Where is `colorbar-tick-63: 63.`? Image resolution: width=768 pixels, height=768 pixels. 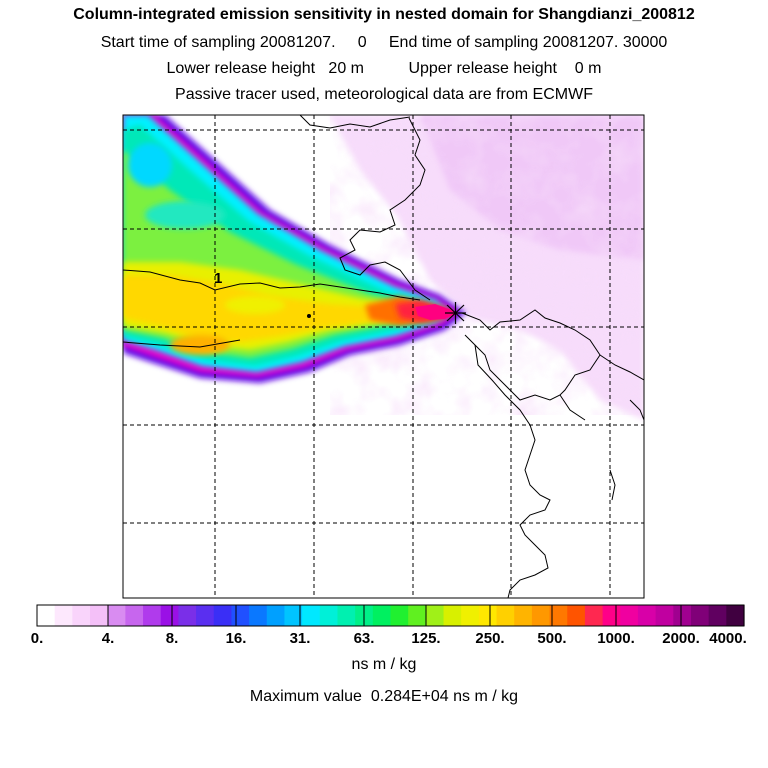
colorbar-tick-63: 63. is located at coordinates (364, 638).